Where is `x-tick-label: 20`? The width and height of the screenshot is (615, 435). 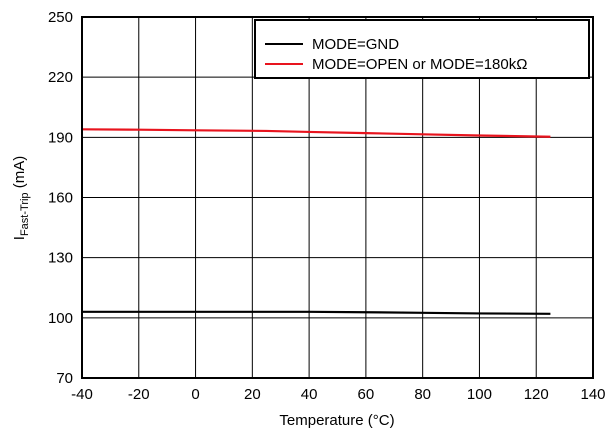
x-tick-label: 20 is located at coordinates (252, 394).